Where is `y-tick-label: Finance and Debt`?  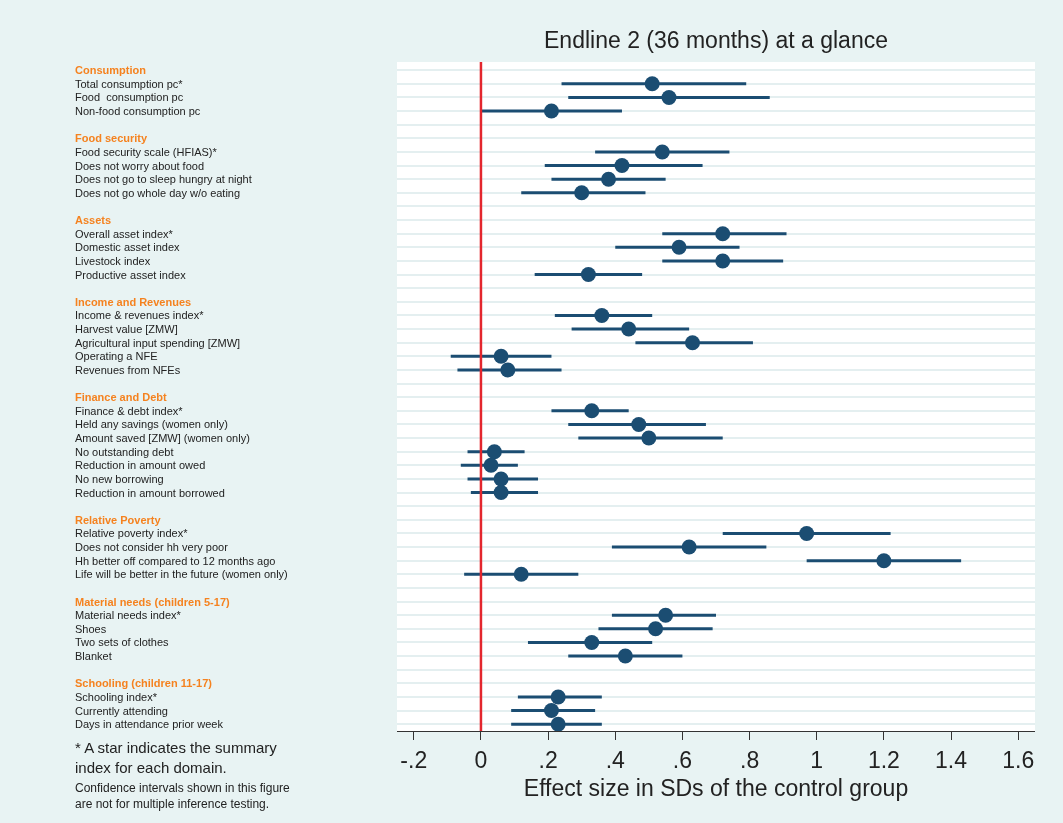 y-tick-label: Finance and Debt is located at coordinates (121, 397).